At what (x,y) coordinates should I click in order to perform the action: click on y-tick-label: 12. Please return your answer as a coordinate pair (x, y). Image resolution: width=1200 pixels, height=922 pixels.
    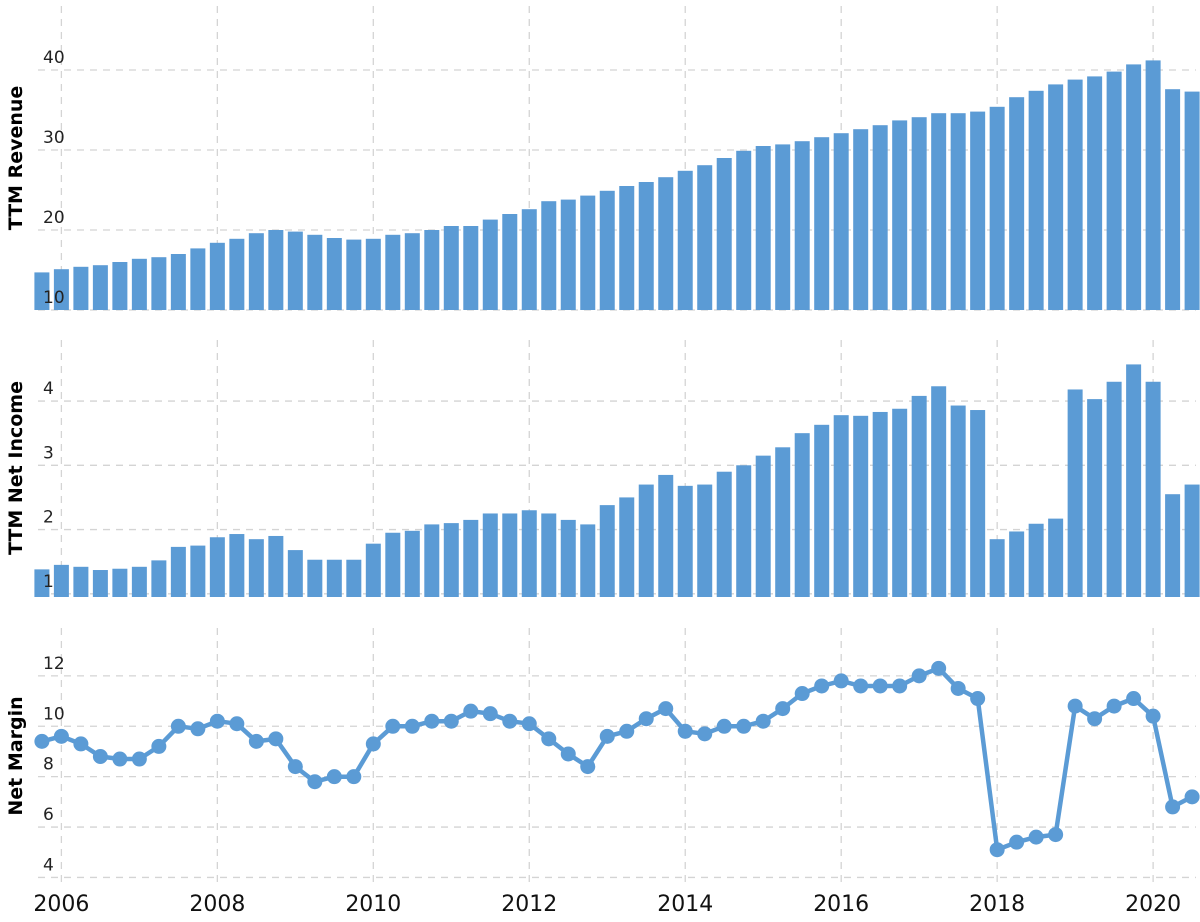
    Looking at the image, I should click on (54, 664).